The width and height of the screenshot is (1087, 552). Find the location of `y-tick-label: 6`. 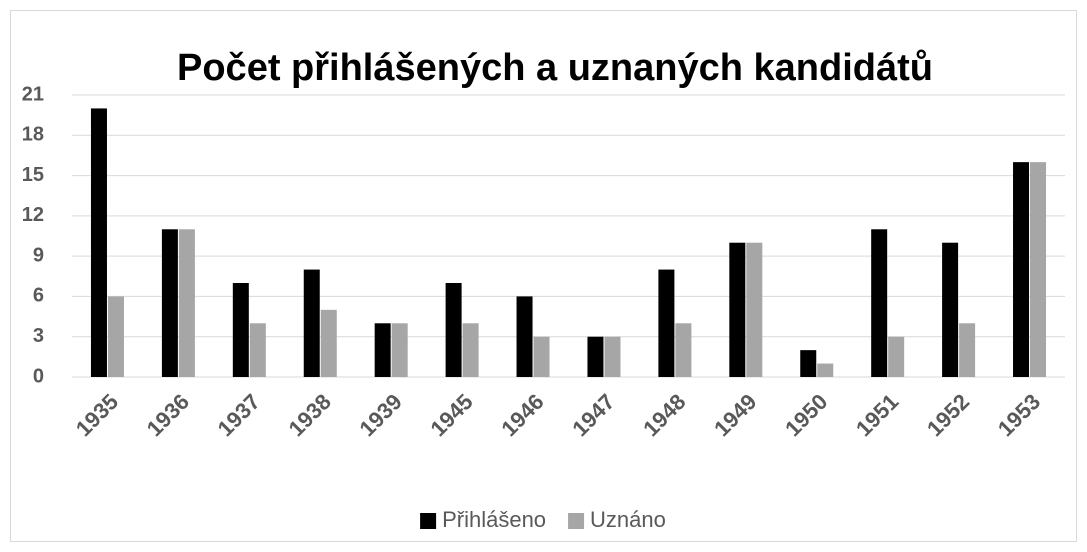

y-tick-label: 6 is located at coordinates (38, 296).